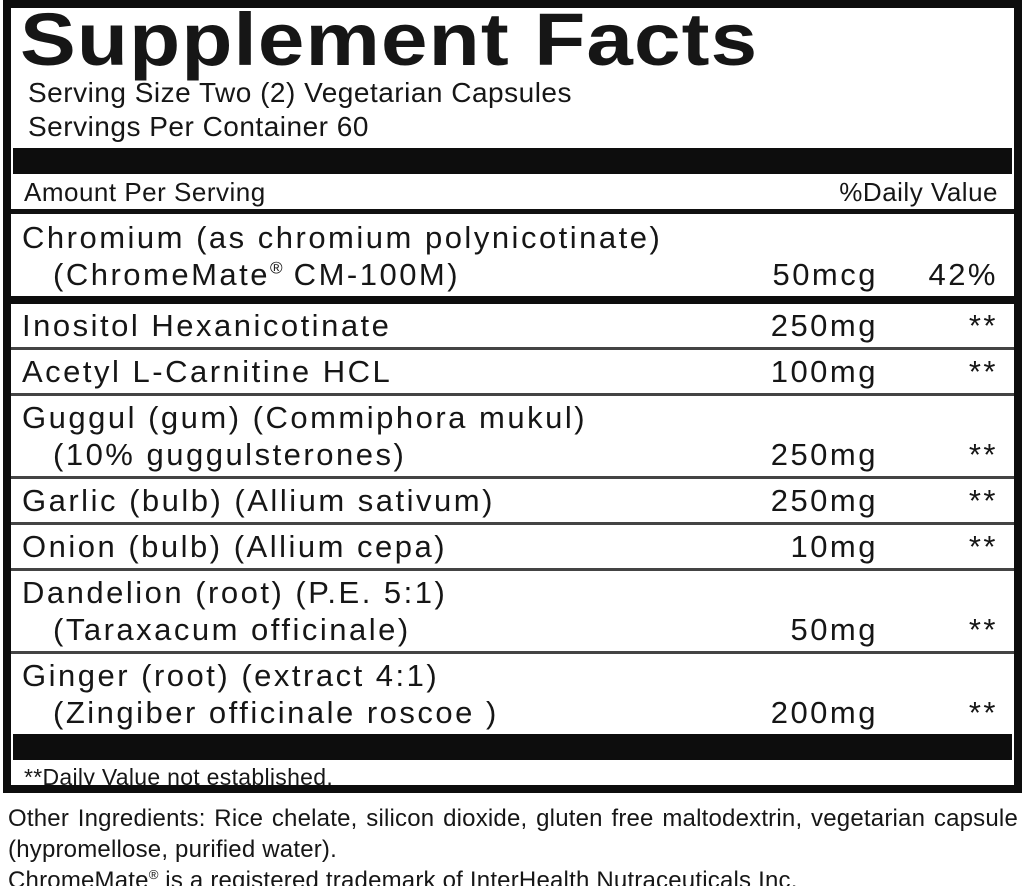 The height and width of the screenshot is (886, 1024). Describe the element at coordinates (512, 548) in the screenshot. I see `ingredient-row-onion: Onion (bulb) (Allium cepa) 10mg **` at that location.